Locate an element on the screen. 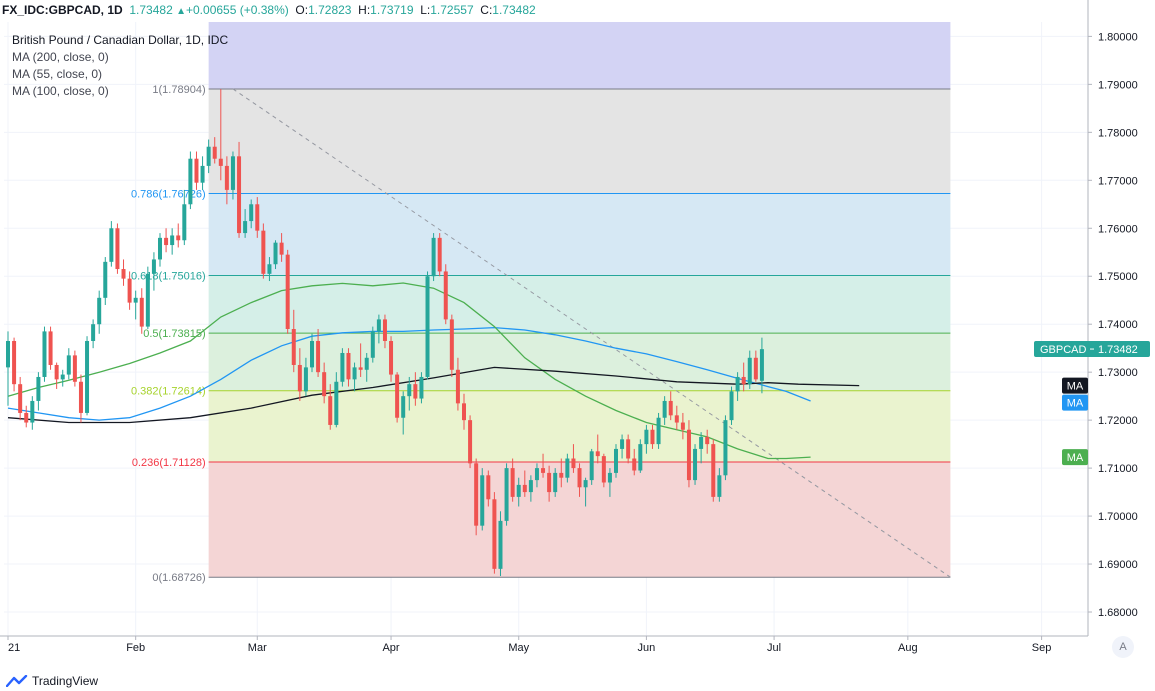 Image resolution: width=1155 pixels, height=691 pixels. ma200-legend: MA (200, close, 0) is located at coordinates (60, 57).